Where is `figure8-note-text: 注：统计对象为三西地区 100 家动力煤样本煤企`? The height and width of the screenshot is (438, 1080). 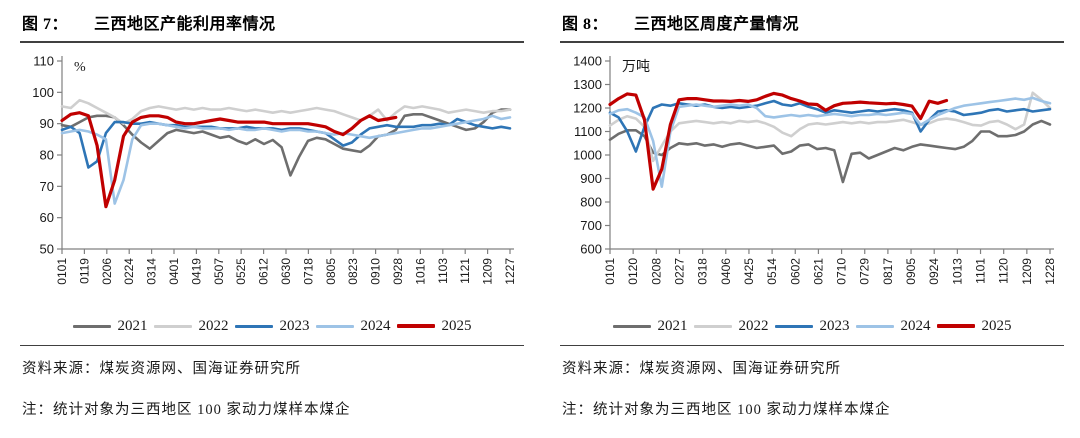 figure8-note-text: 注：统计对象为三西地区 100 家动力煤样本煤企 is located at coordinates (726, 410).